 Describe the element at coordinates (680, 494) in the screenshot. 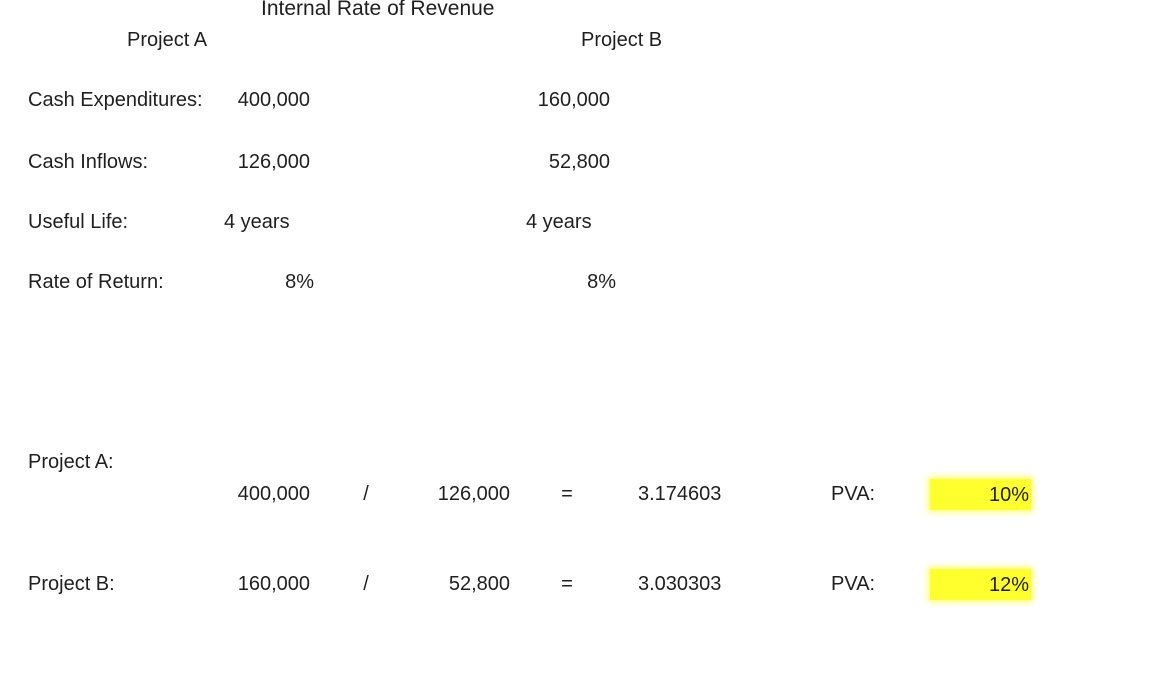

I see `calc-a-result: 3.174603` at that location.